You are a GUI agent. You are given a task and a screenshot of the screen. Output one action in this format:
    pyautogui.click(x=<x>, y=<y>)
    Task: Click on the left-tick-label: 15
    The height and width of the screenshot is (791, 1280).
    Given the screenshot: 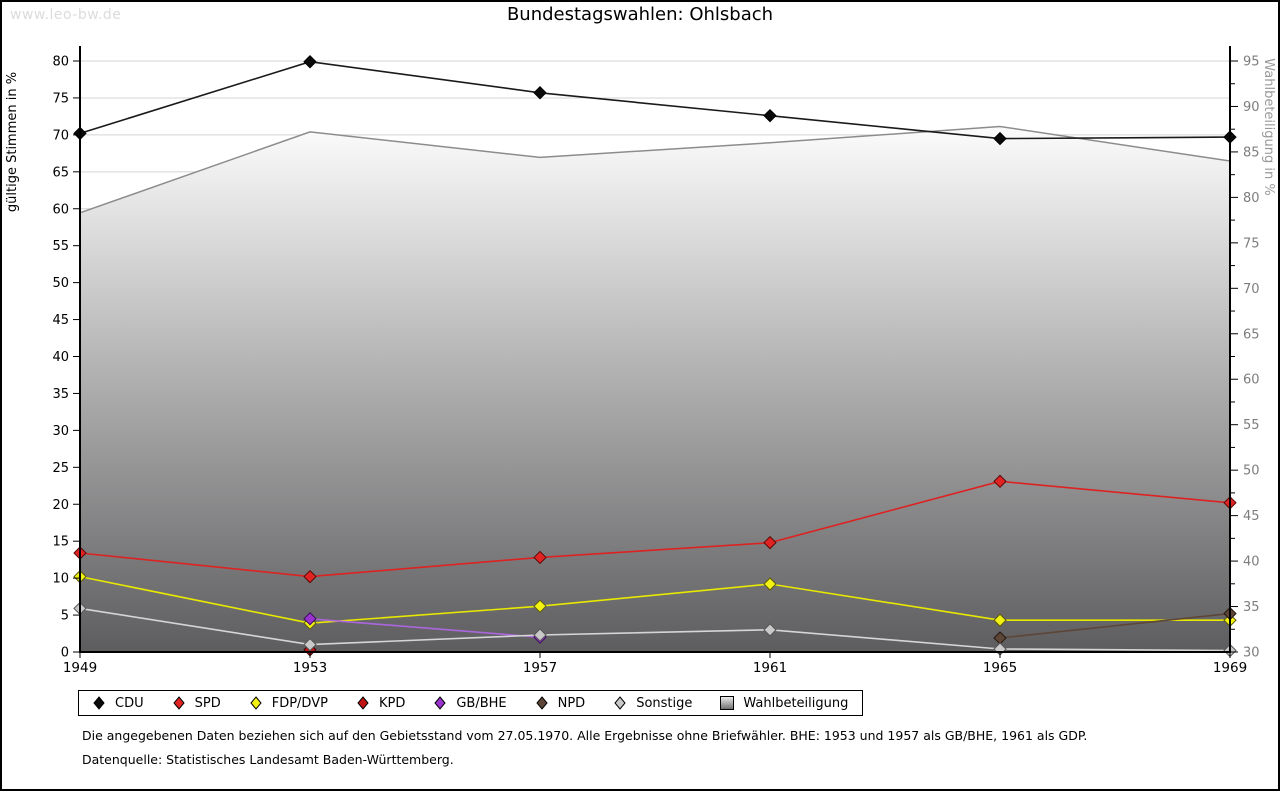 What is the action you would take?
    pyautogui.click(x=60, y=542)
    